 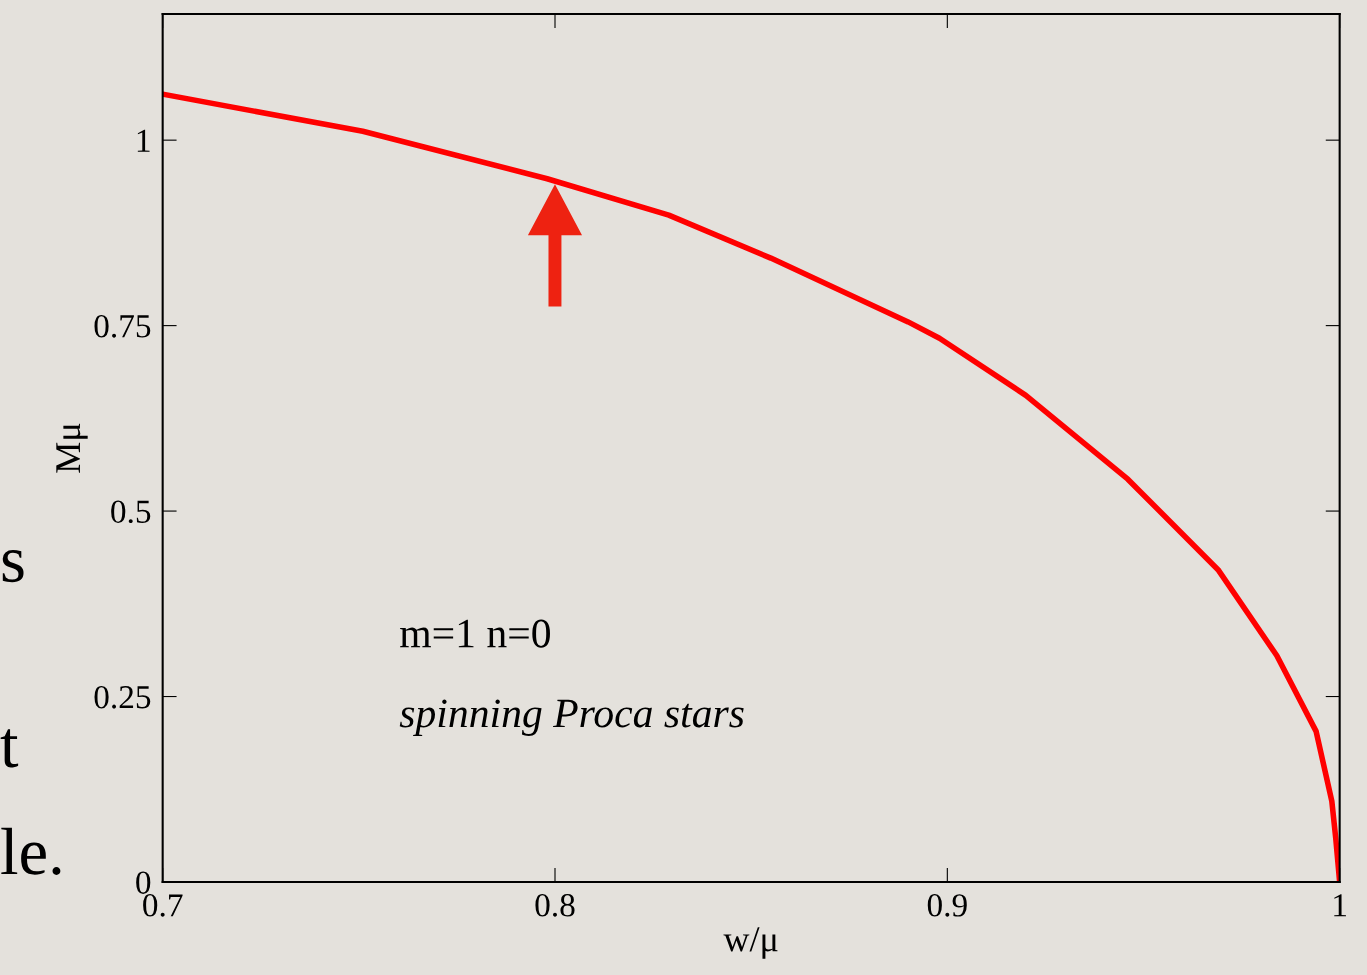 What do you see at coordinates (143, 140) in the screenshot?
I see `y-tick-label: 1` at bounding box center [143, 140].